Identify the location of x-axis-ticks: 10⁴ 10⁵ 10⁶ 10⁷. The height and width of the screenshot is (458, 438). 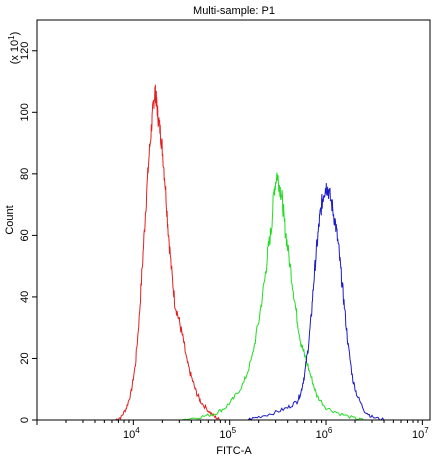
(232, 430).